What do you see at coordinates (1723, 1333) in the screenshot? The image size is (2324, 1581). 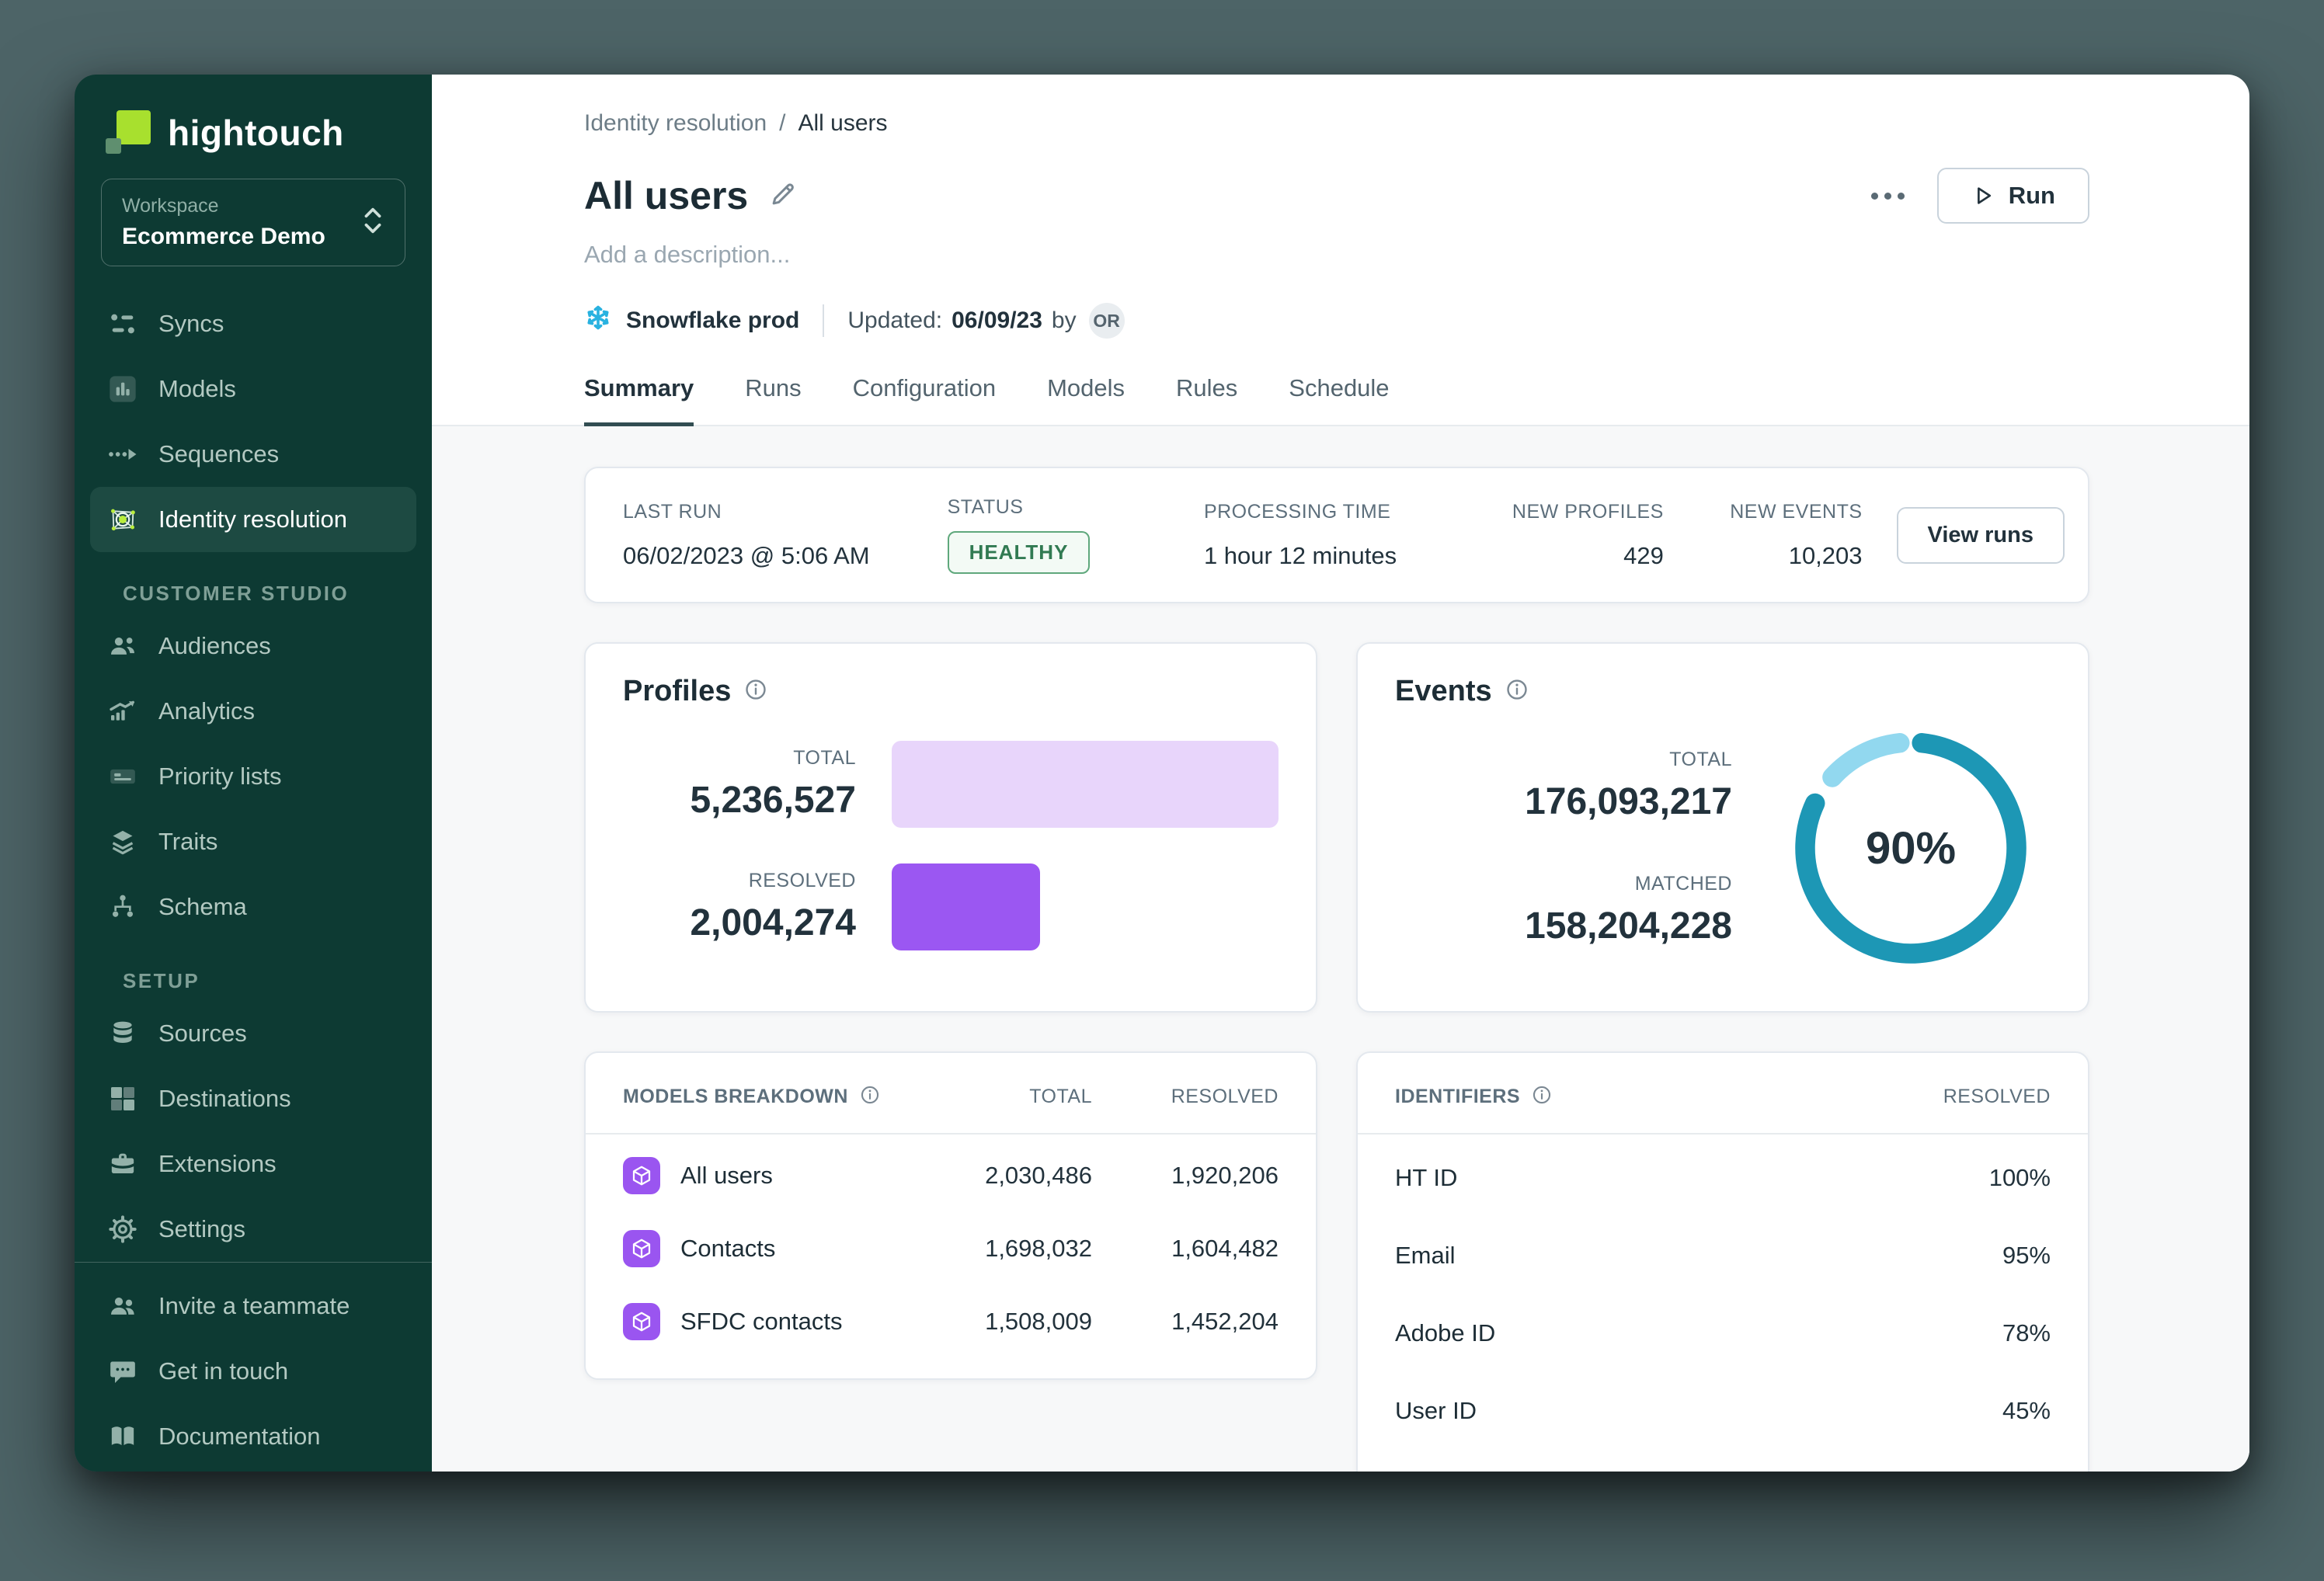 I see `identifier-row: Adobe ID 78%` at bounding box center [1723, 1333].